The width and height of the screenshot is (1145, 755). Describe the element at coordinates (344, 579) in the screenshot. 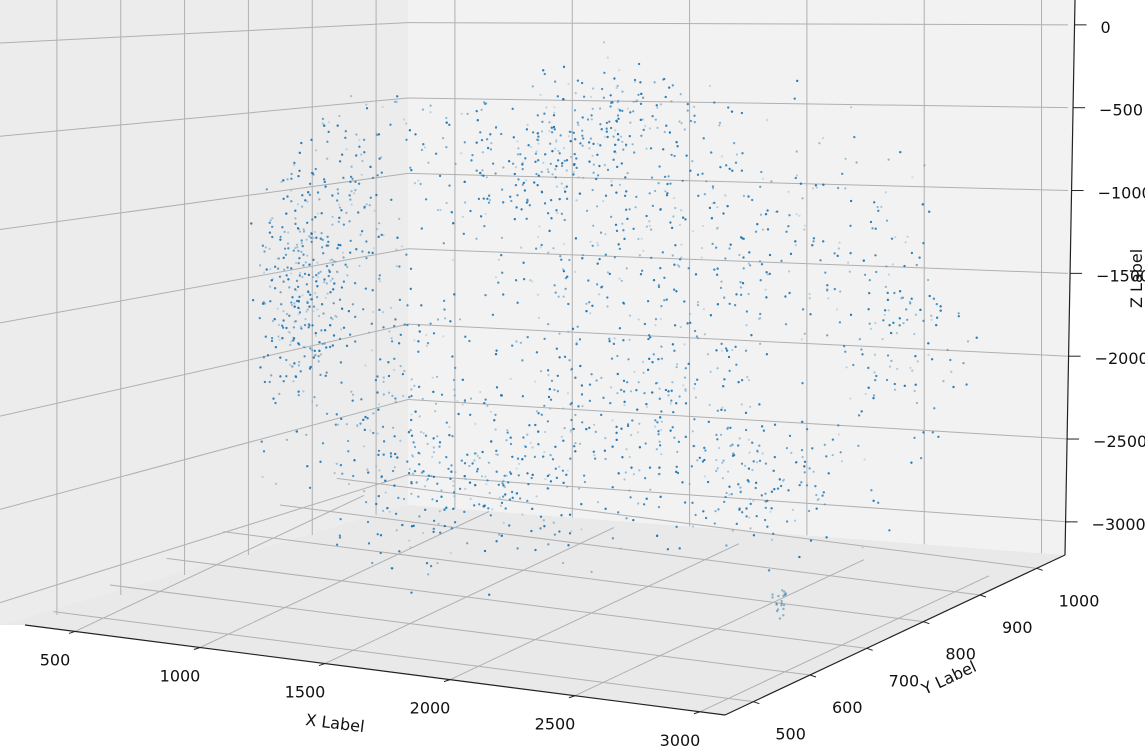

I see `floor-grid-line` at that location.